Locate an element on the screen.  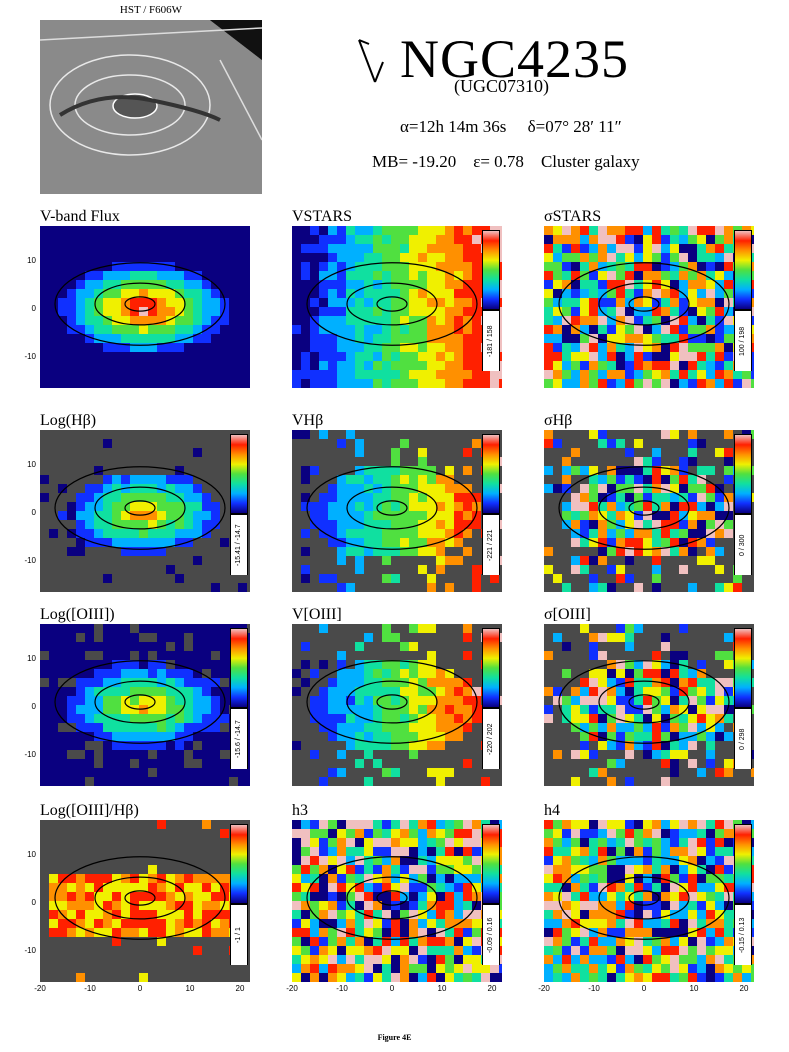
panel-title: Log([OIII]/Hβ) is located at coordinates (89, 810).